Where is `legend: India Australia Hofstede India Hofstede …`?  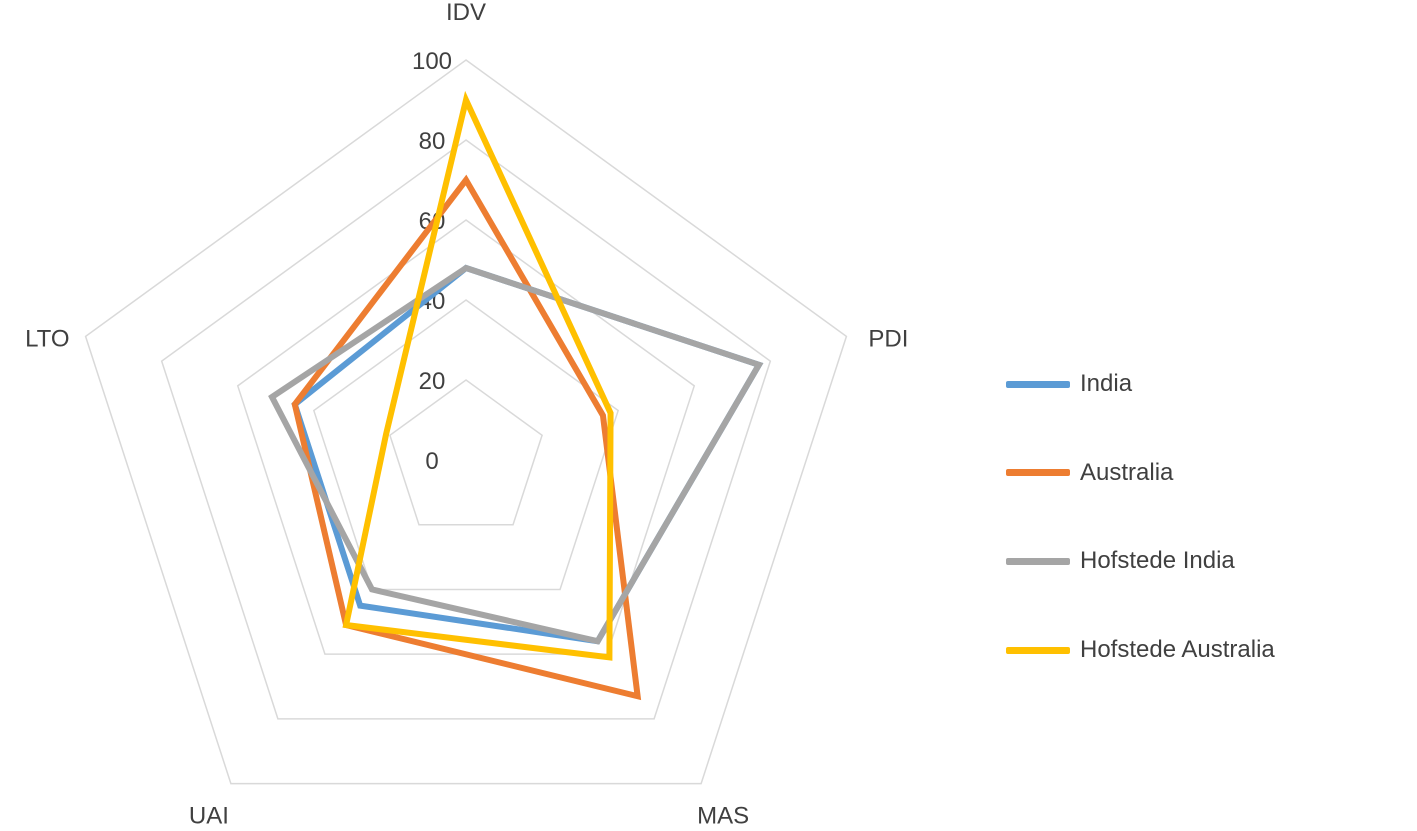
legend: India Australia Hofstede India Hofstede … is located at coordinates (1140, 517).